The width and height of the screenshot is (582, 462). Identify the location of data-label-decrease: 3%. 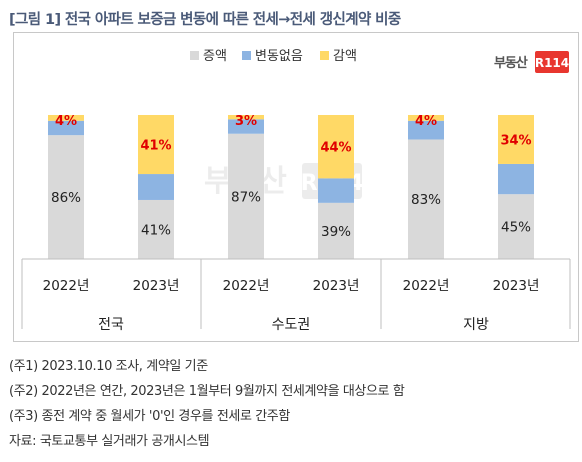
(246, 121).